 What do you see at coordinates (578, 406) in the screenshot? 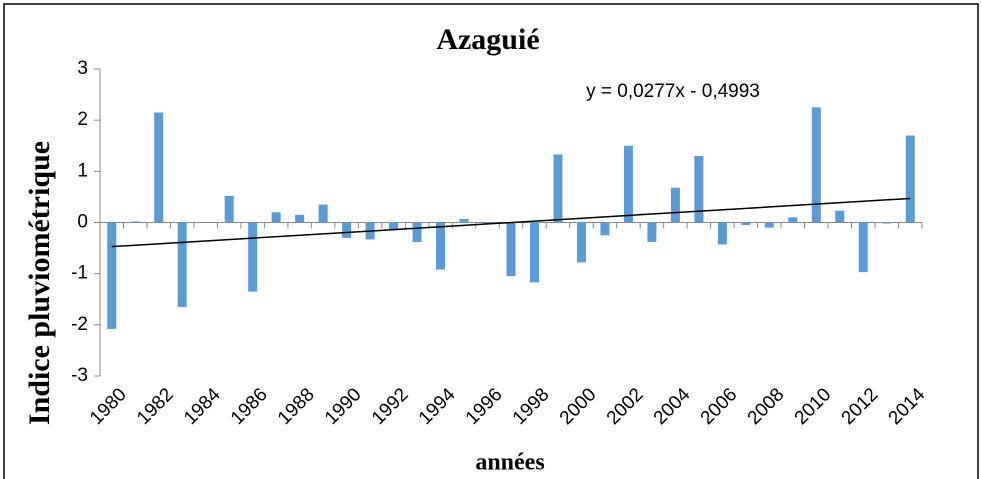
I see `x-tick-label: 2000` at bounding box center [578, 406].